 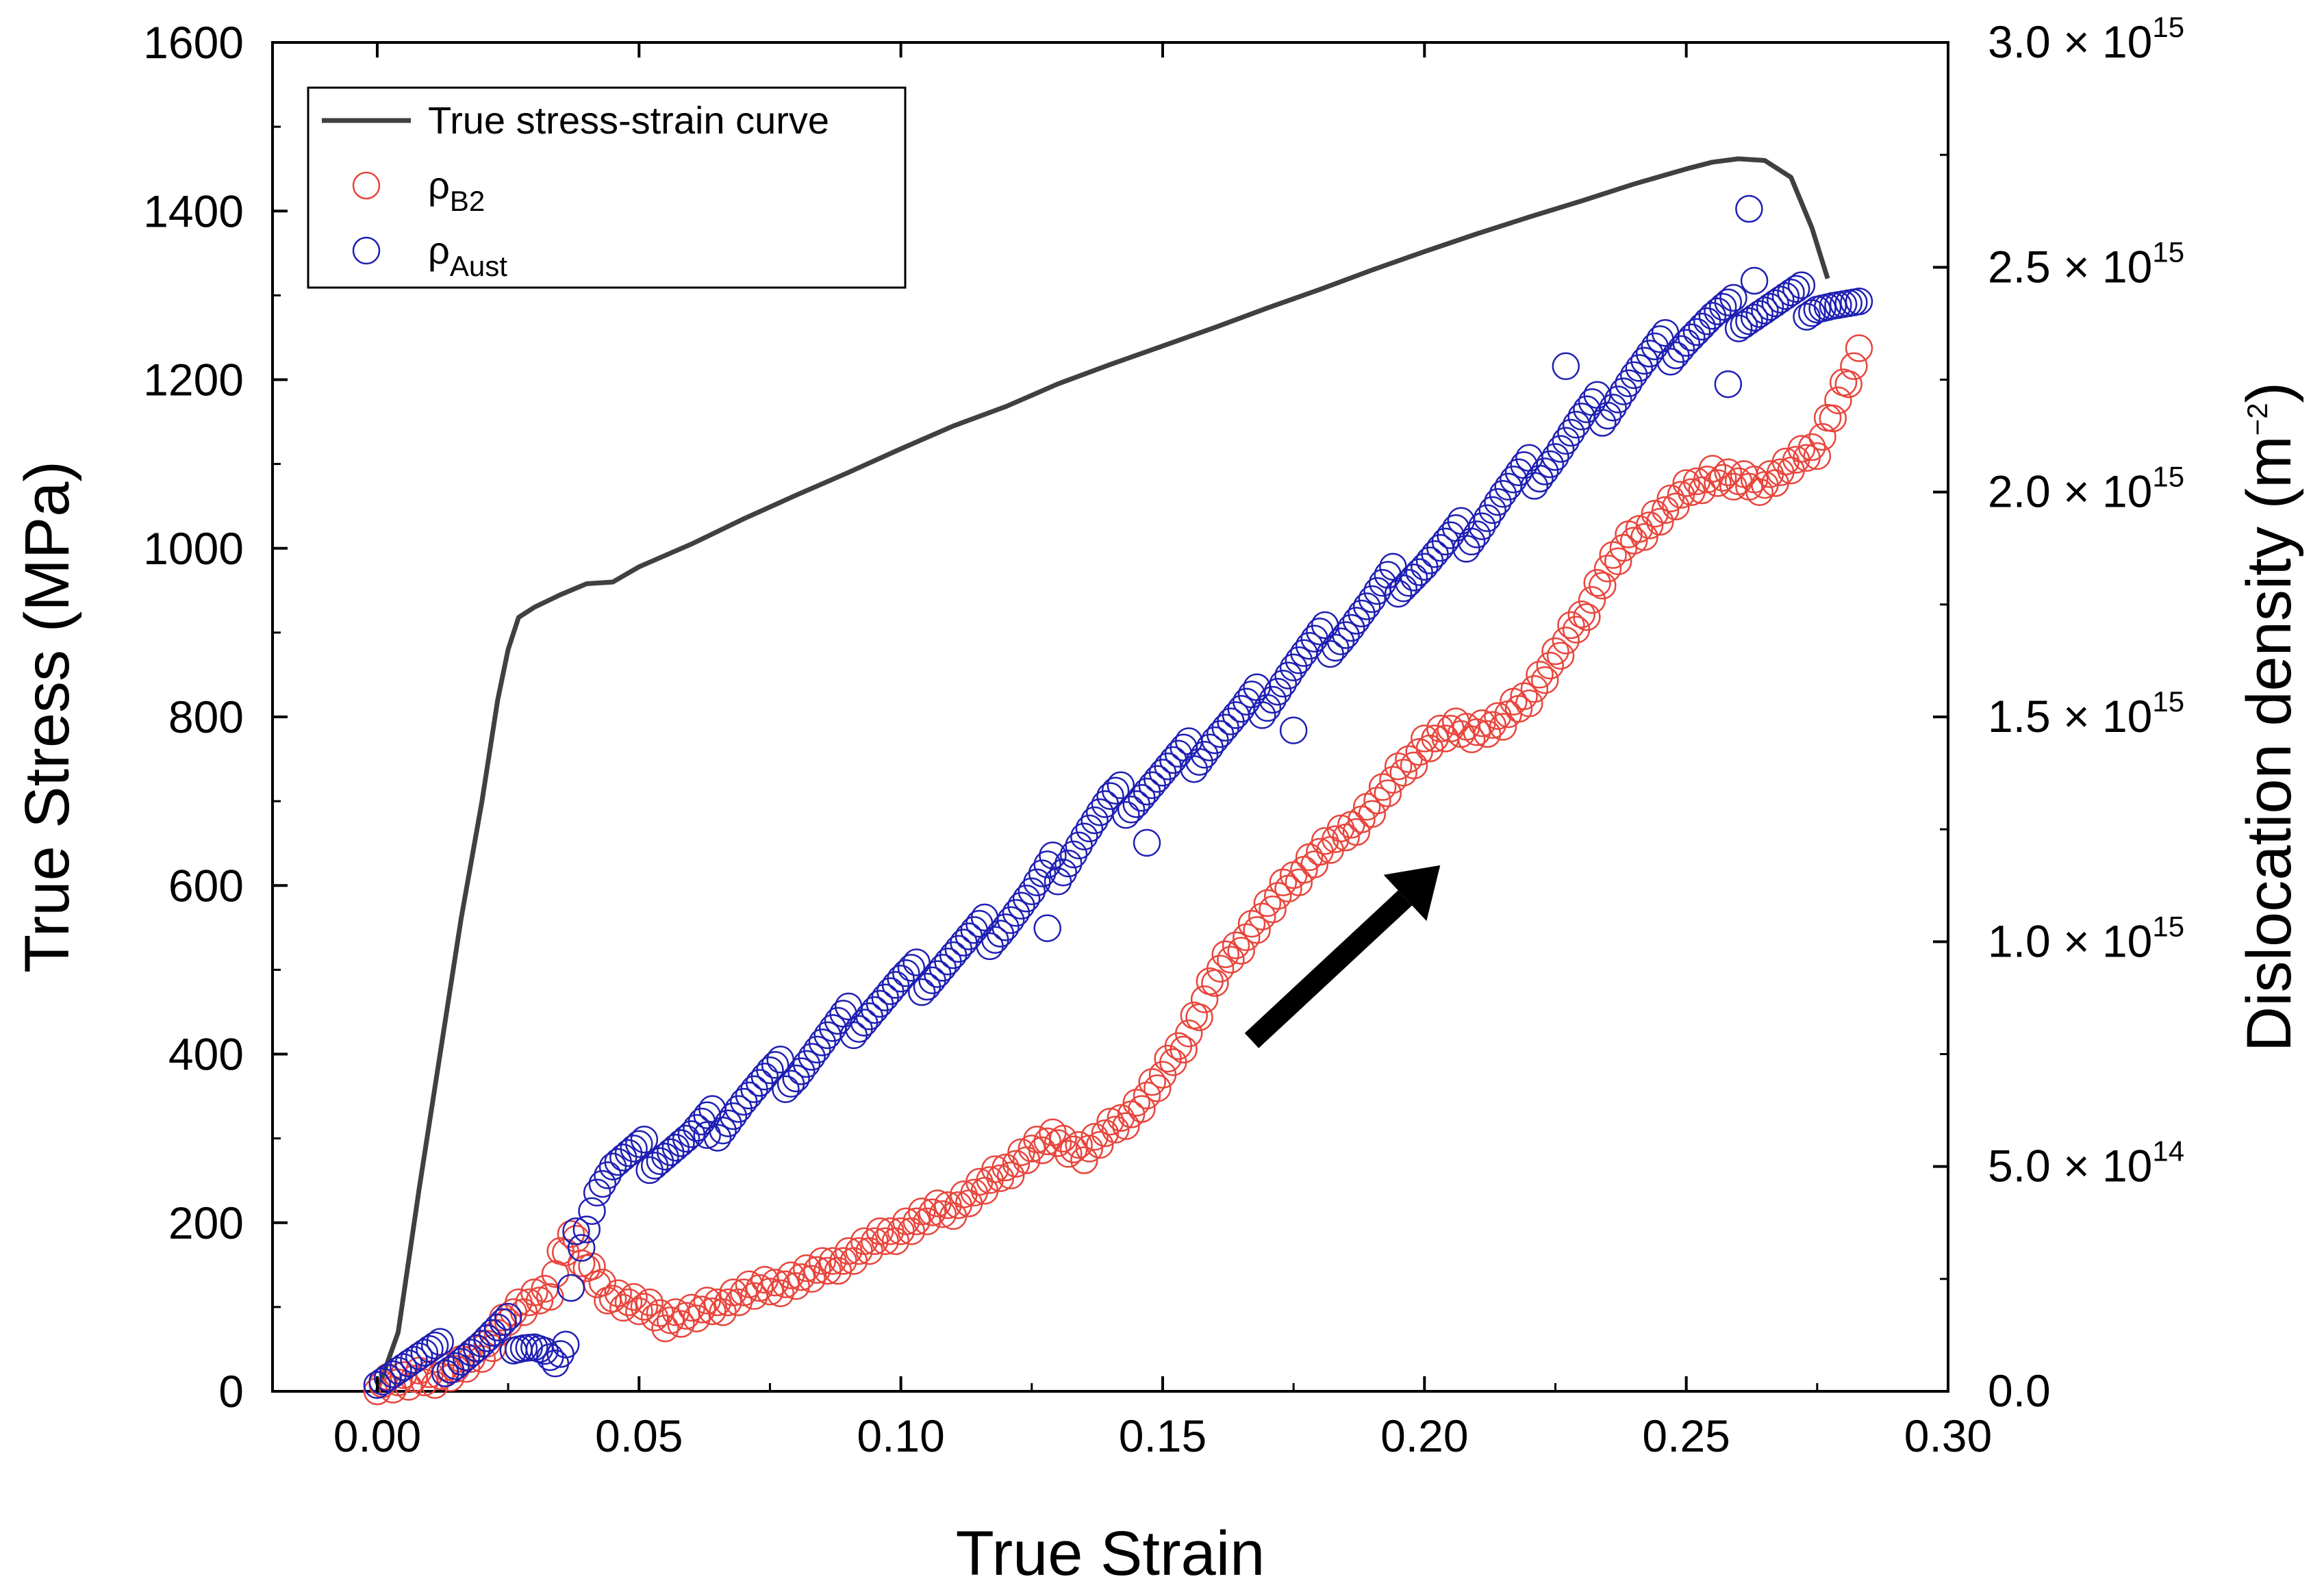 What do you see at coordinates (2070, 1166) in the screenshot?
I see `y-right-tick-mantissa: 5.0 × 10` at bounding box center [2070, 1166].